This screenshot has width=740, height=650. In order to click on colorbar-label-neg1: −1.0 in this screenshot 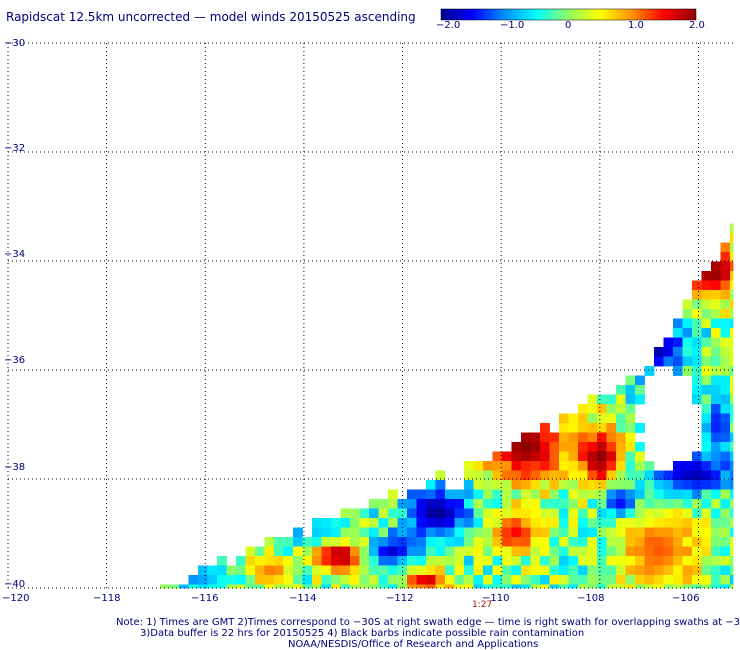, I will do `click(512, 25)`.